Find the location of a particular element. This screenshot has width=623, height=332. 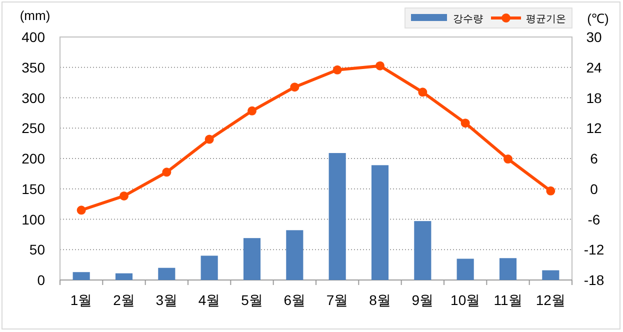

y-tick-label: 0 is located at coordinates (41, 280).